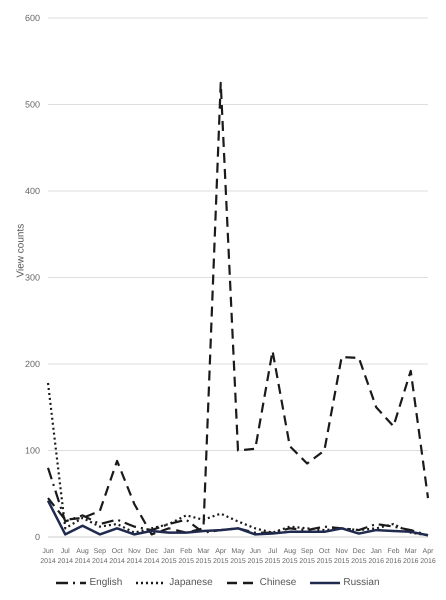 The image size is (446, 600). Describe the element at coordinates (21, 251) in the screenshot. I see `y-axis-title: View counts` at that location.